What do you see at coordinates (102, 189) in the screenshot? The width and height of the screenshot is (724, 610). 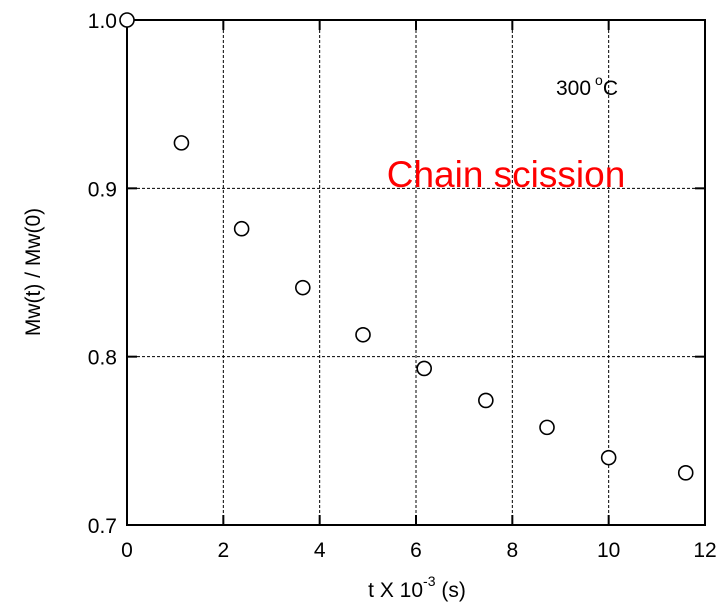 I see `y-tick-label: 0.9` at bounding box center [102, 189].